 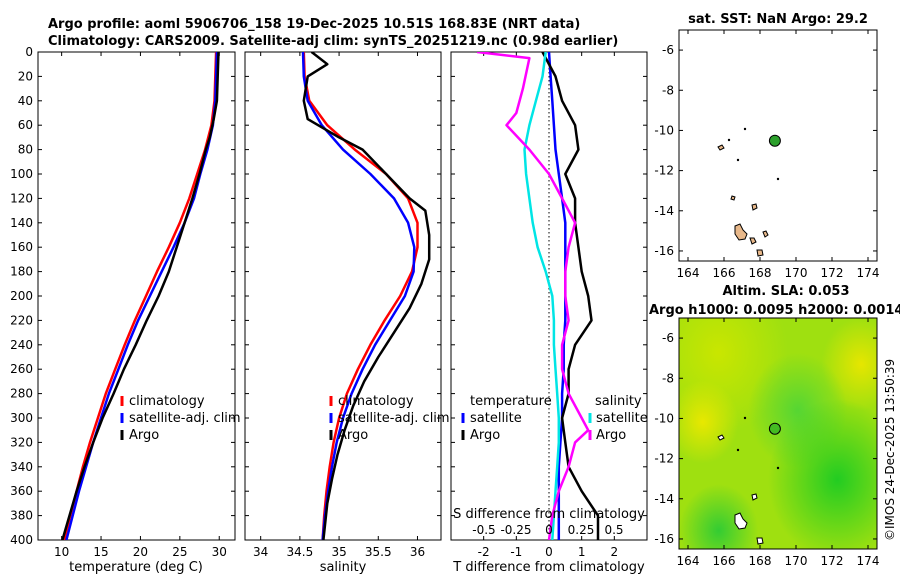 What do you see at coordinates (21, 369) in the screenshot?
I see `y-tick-label: 260` at bounding box center [21, 369].